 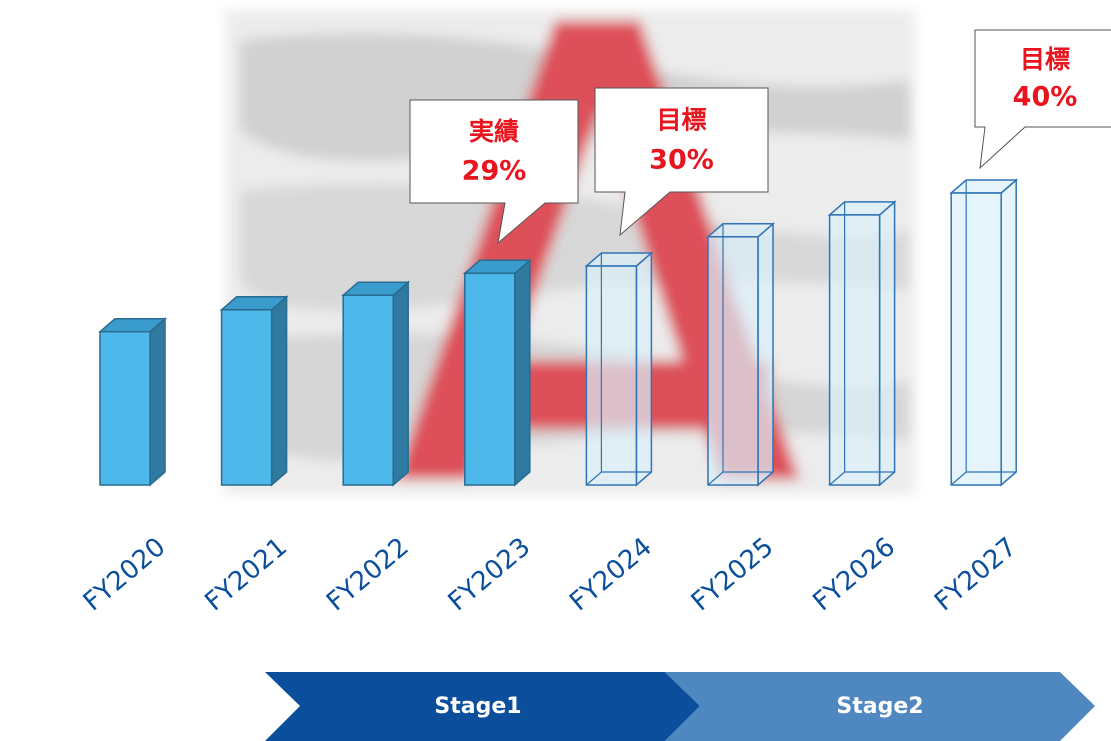 I want to click on callout-note: 実績, so click(x=494, y=131).